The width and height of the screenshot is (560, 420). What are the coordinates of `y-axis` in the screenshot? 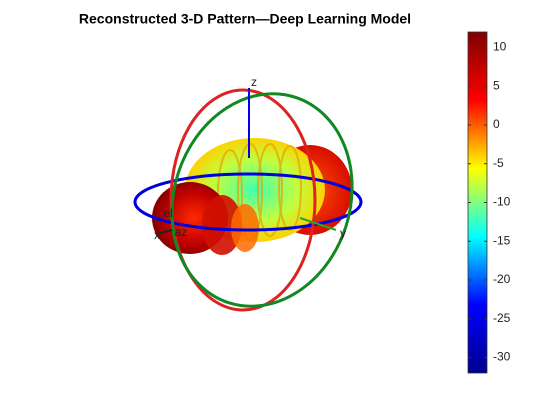 It's located at (318, 224).